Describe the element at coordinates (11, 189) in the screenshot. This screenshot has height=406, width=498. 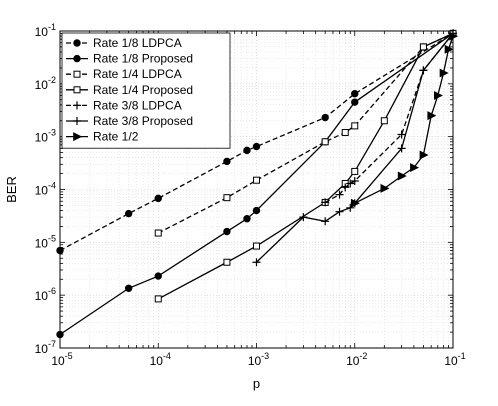
I see `y-axis-label: BER` at that location.